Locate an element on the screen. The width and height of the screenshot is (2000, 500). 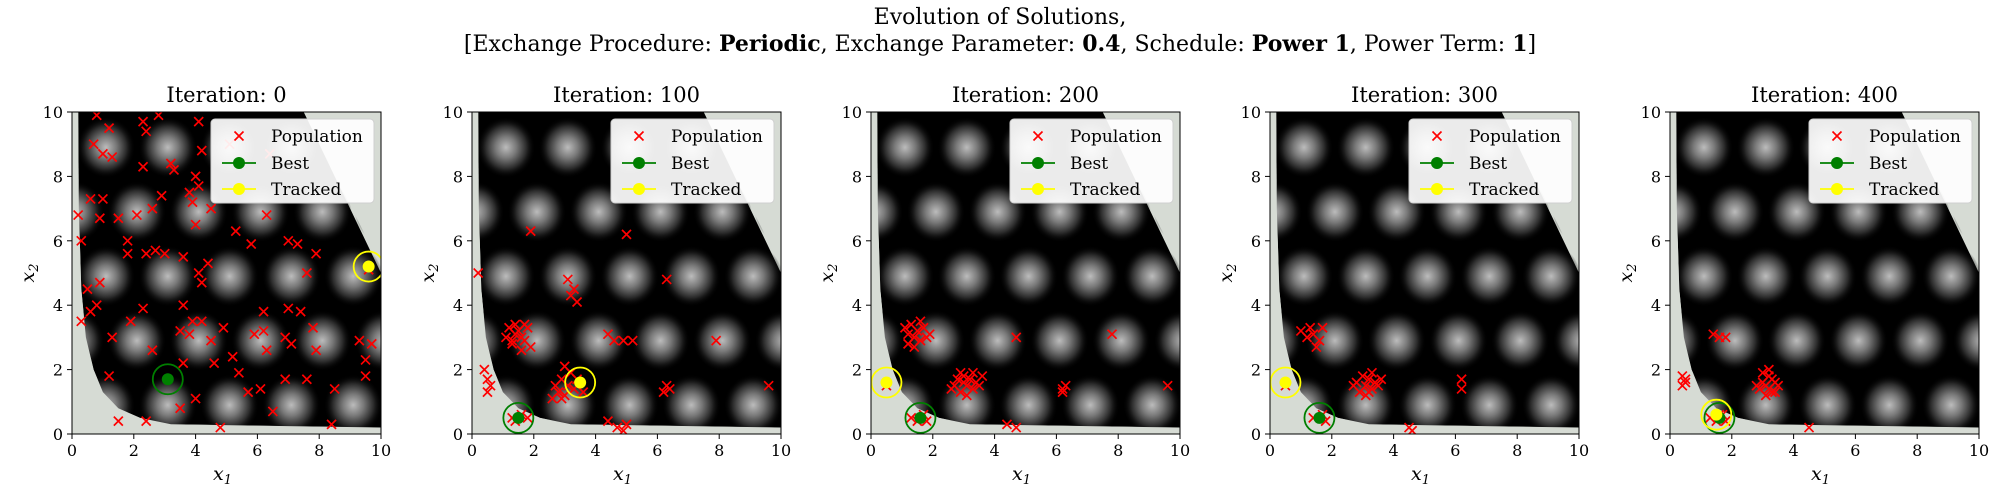
y-axis-label: x2 is located at coordinates (828, 273).